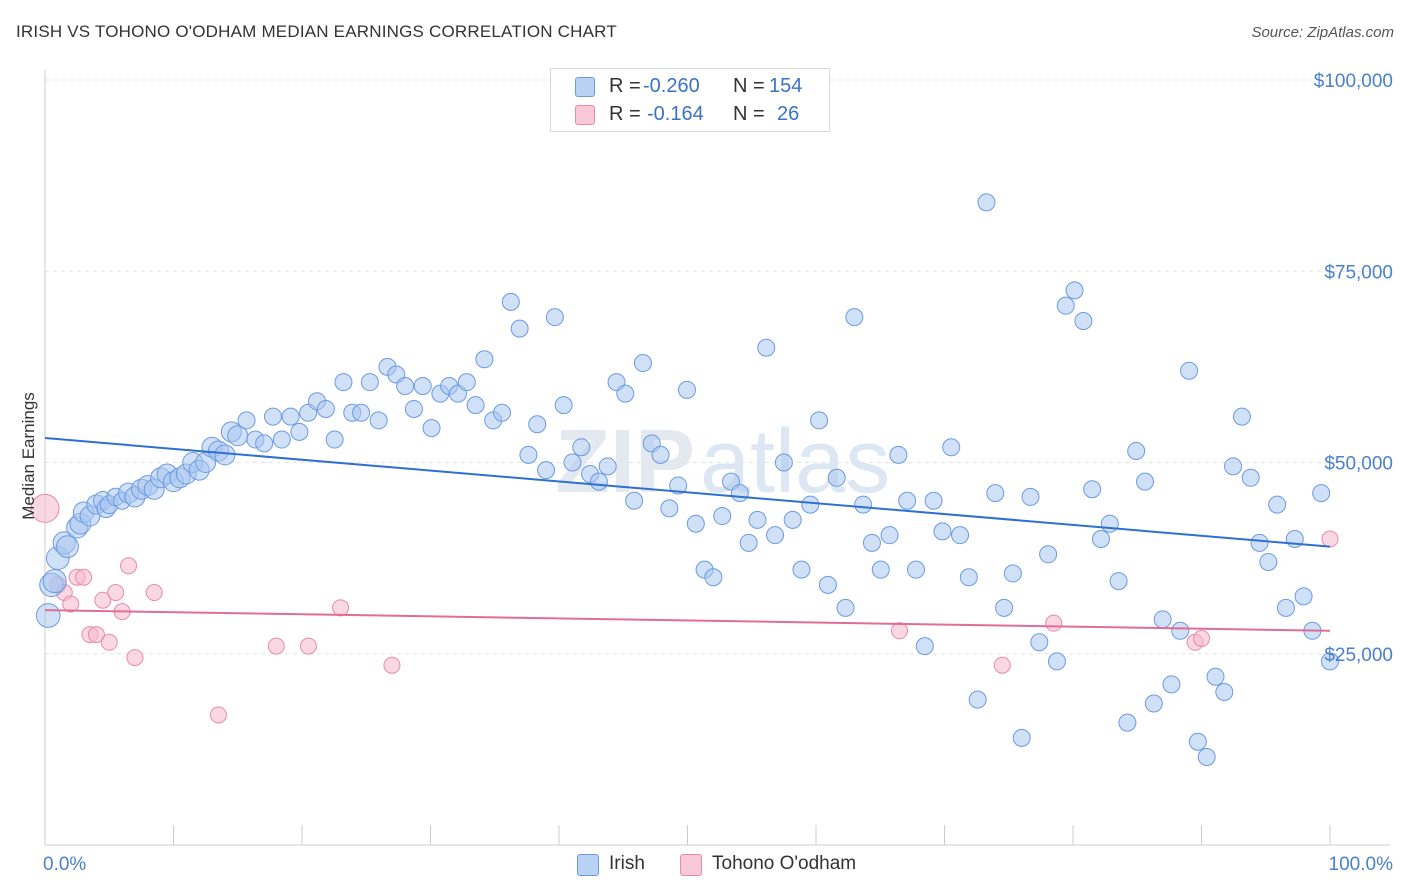 This screenshot has height=892, width=1406. What do you see at coordinates (788, 114) in the screenshot?
I see `legend-n-value: 26` at bounding box center [788, 114].